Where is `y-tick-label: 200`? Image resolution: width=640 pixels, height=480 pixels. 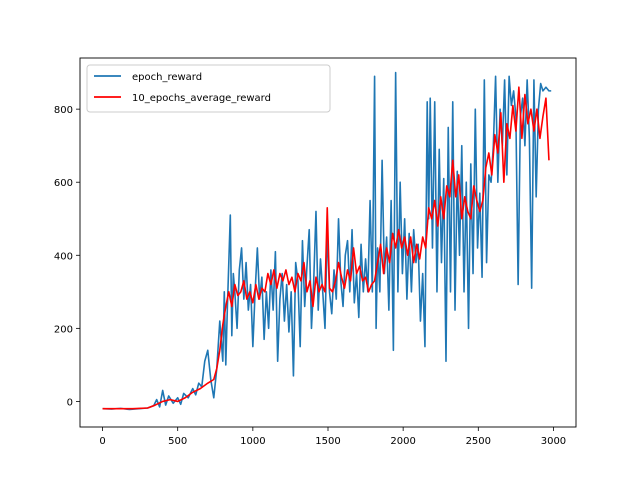 y-tick-label: 200 is located at coordinates (63, 329).